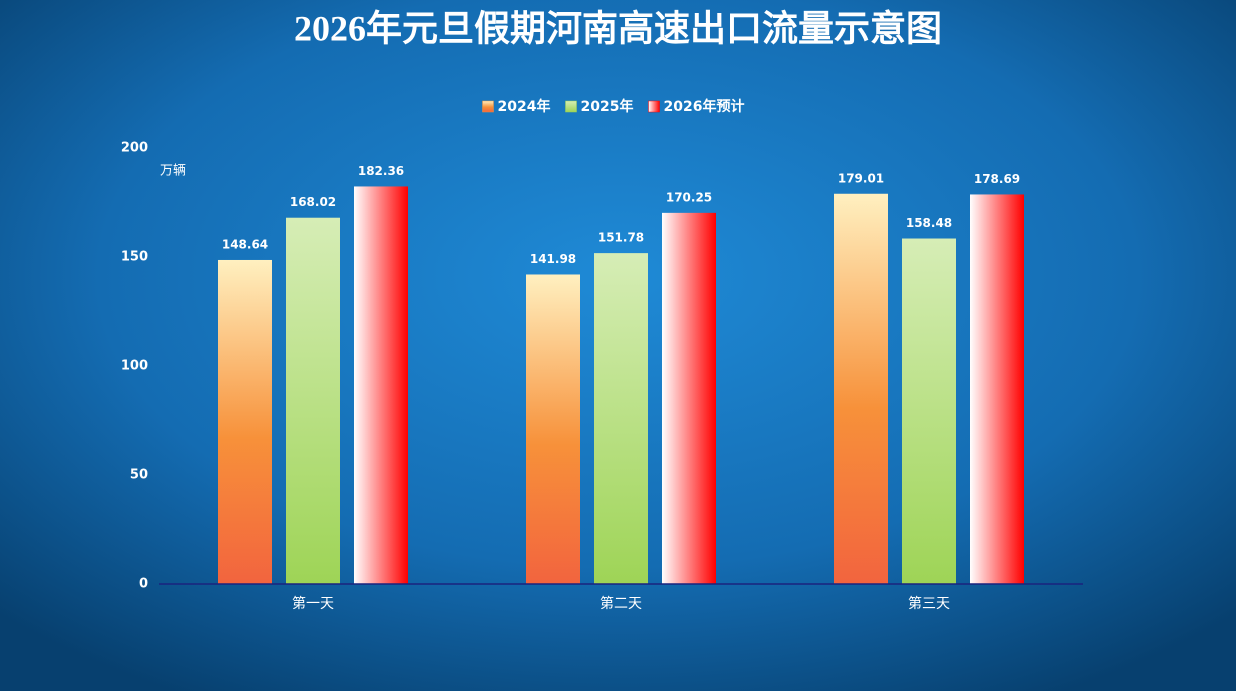 This screenshot has height=691, width=1236. I want to click on chart-title: 2026年元旦假期河南高速出口流量示意图, so click(618, 28).